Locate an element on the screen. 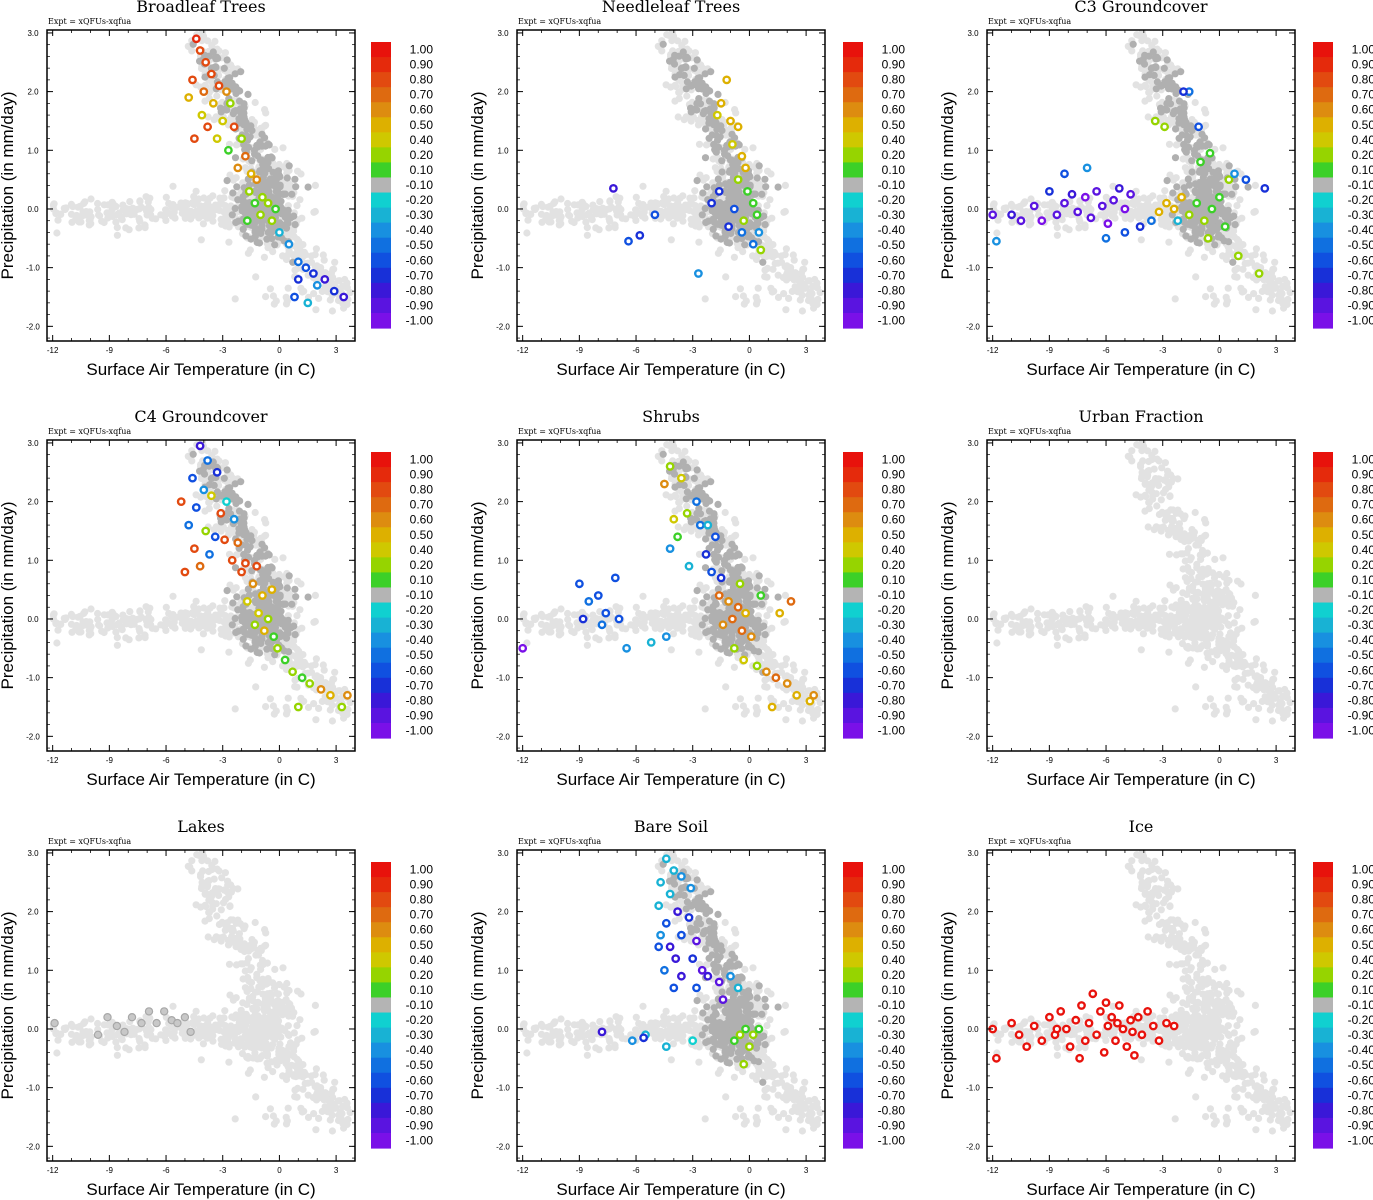 This screenshot has width=1373, height=1200. colorbar-label: -0.60 is located at coordinates (892, 260).